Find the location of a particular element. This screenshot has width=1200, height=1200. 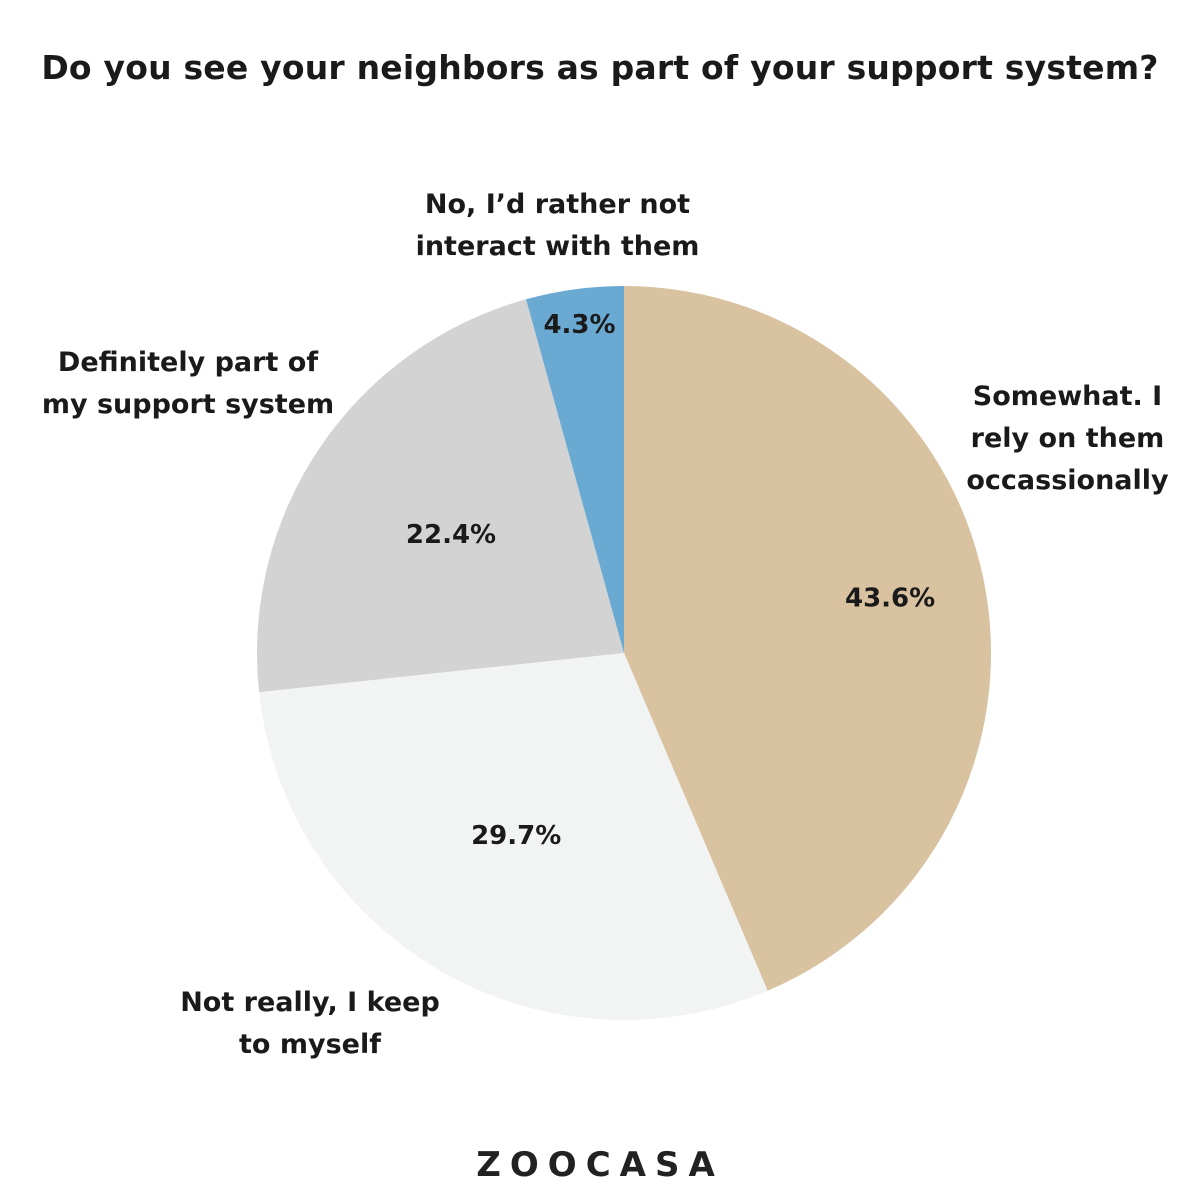

pie-slice-not-really is located at coordinates (513, 837).